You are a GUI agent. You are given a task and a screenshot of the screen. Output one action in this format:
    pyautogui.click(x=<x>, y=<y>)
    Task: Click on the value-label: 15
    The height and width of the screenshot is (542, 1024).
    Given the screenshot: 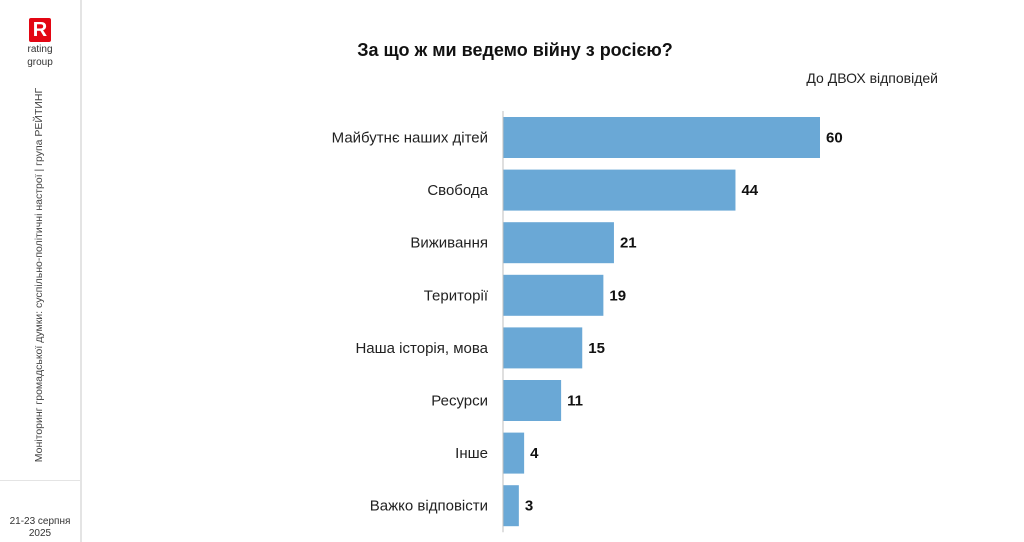 What is the action you would take?
    pyautogui.click(x=596, y=348)
    